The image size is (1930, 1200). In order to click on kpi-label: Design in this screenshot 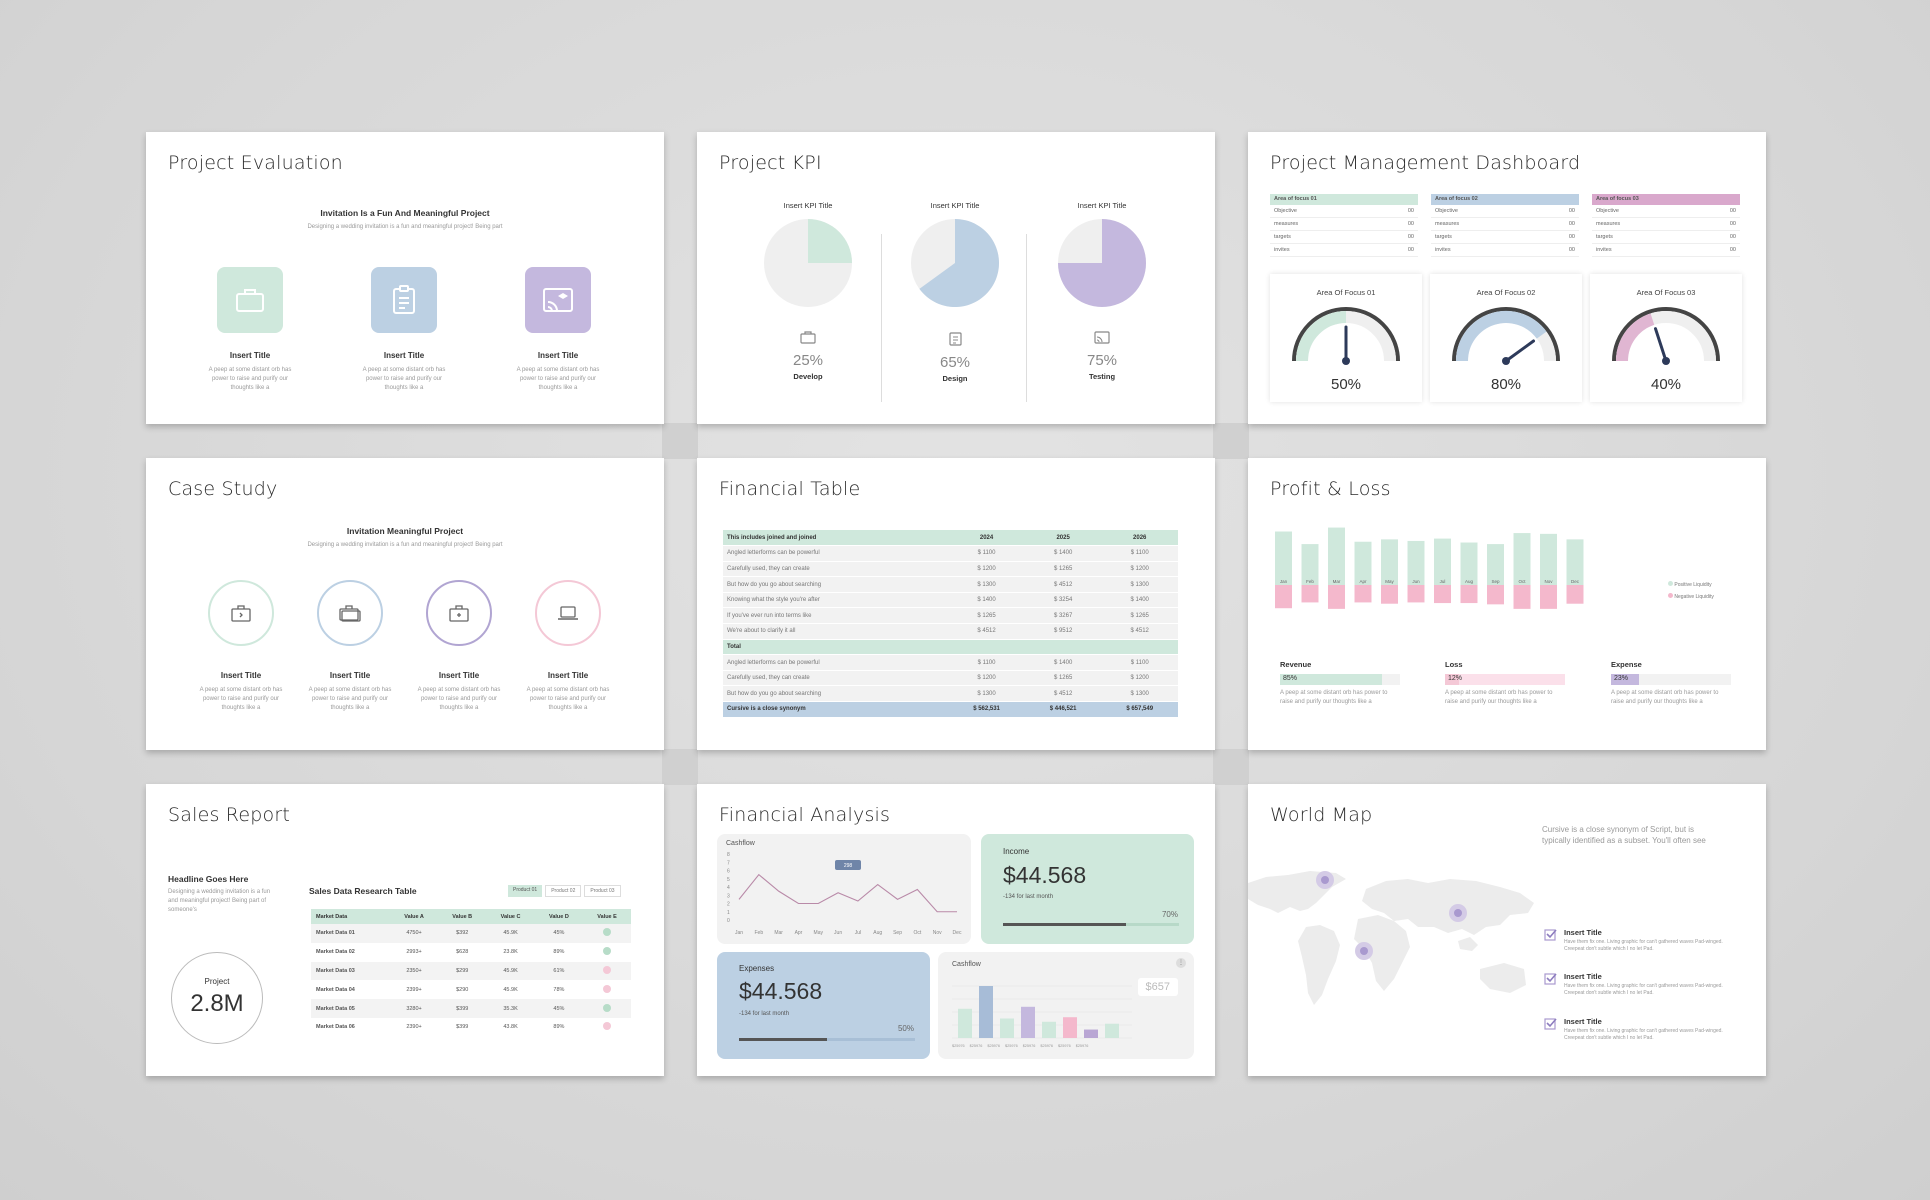, I will do `click(955, 378)`.